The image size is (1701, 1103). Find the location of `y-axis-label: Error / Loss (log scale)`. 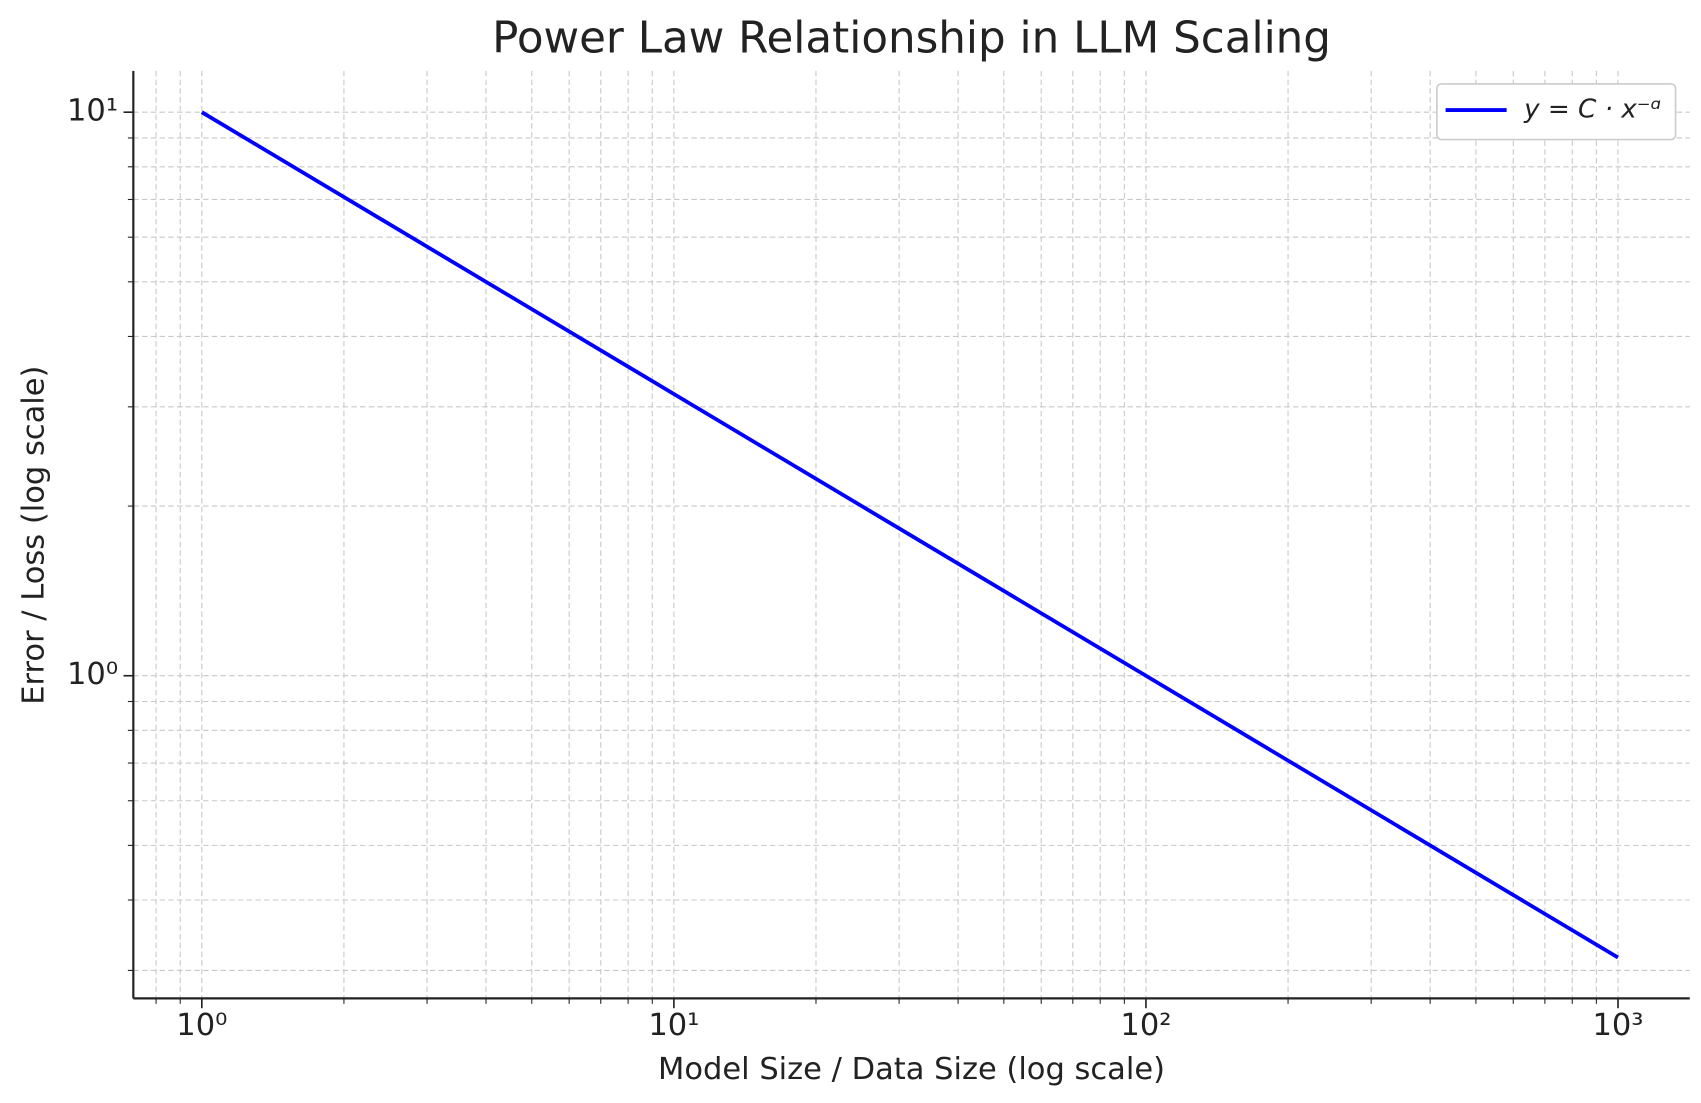

y-axis-label: Error / Loss (log scale) is located at coordinates (34, 535).